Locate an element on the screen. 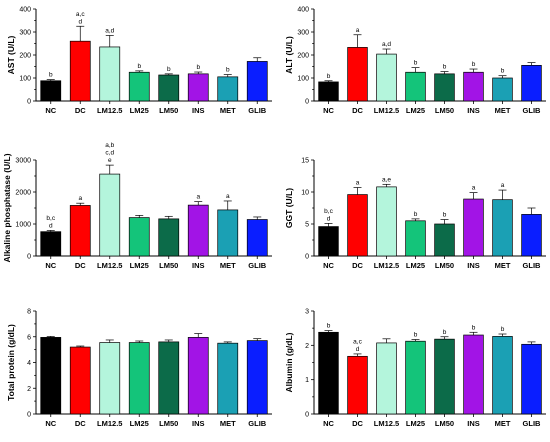 The height and width of the screenshot is (442, 550). y-axis-label: Albumin (g/dL) is located at coordinates (289, 362).